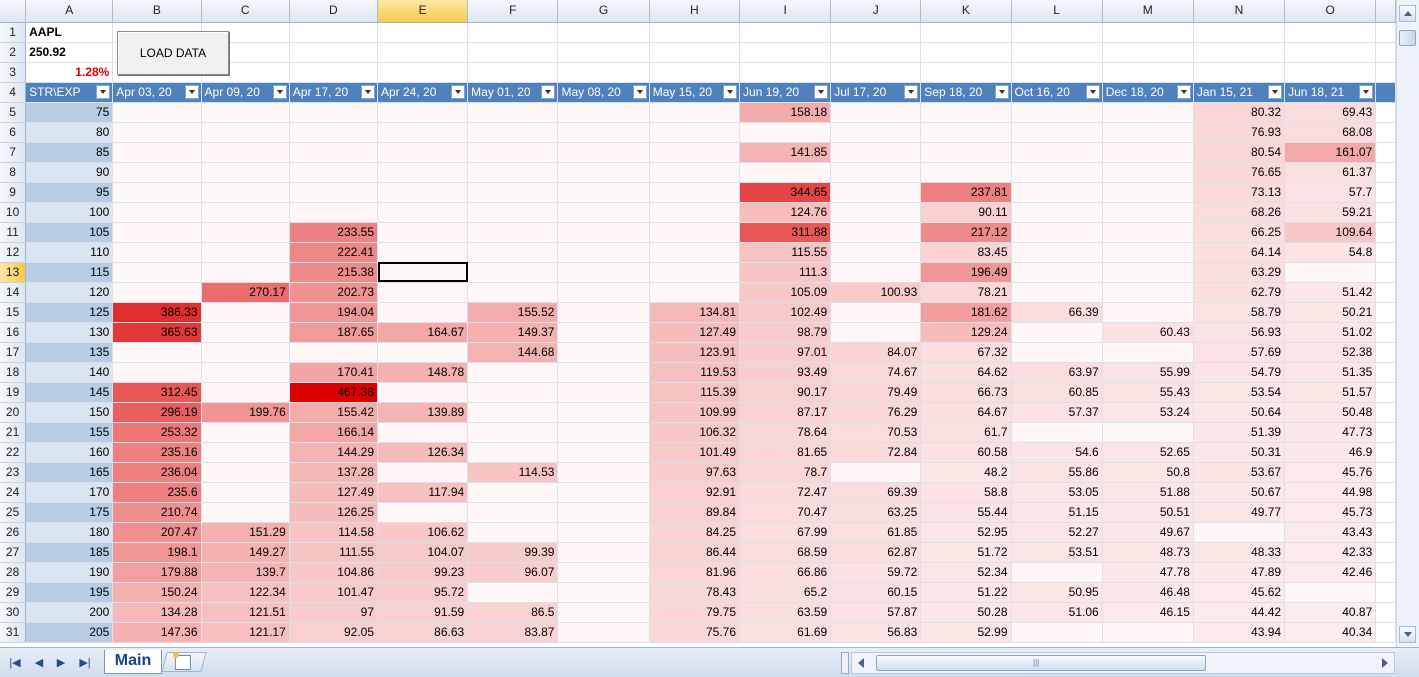  What do you see at coordinates (1239, 512) in the screenshot?
I see `price-value-cell: 49.77` at bounding box center [1239, 512].